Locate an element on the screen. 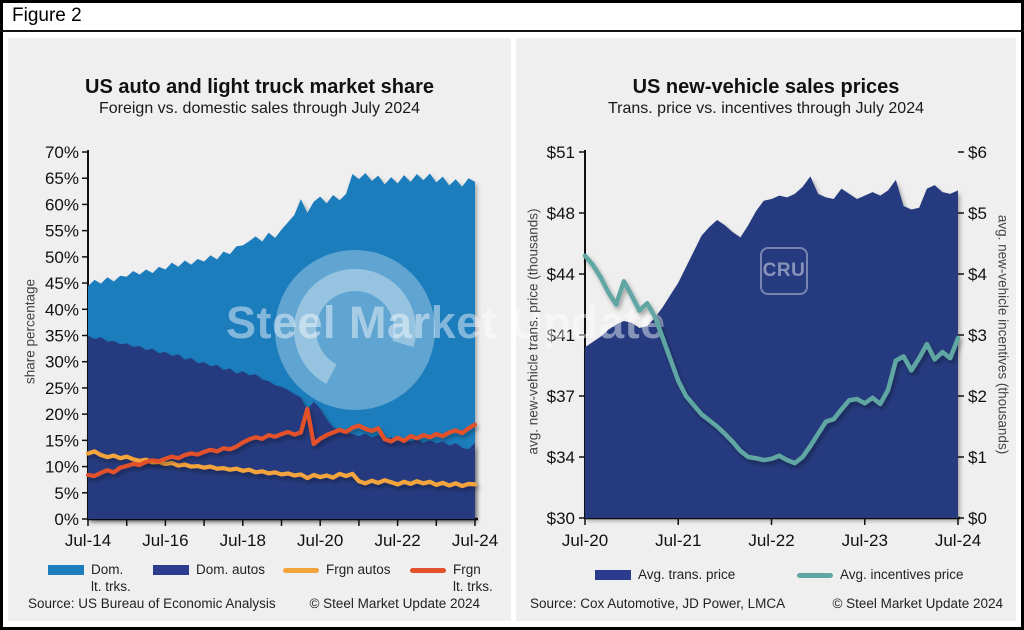 The width and height of the screenshot is (1024, 630). legend-label: Frgn autos is located at coordinates (358, 569).